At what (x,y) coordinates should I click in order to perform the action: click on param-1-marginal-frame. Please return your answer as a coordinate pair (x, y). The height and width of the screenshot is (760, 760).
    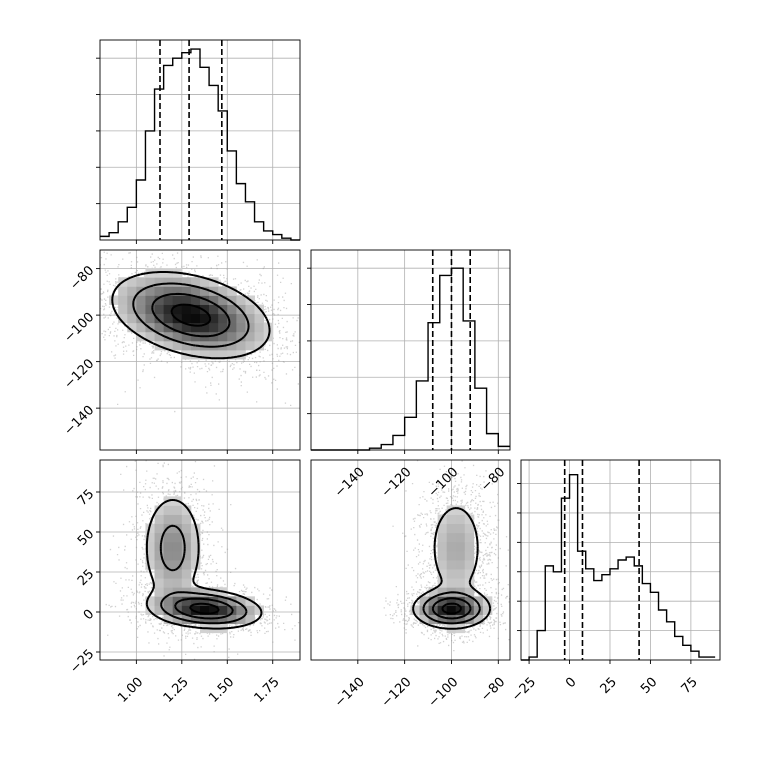
    Looking at the image, I should click on (410, 350).